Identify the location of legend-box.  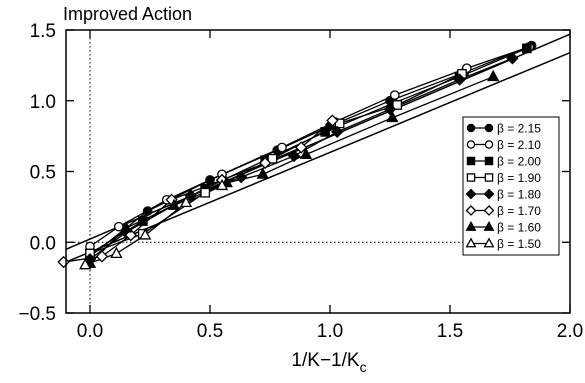
(511, 186).